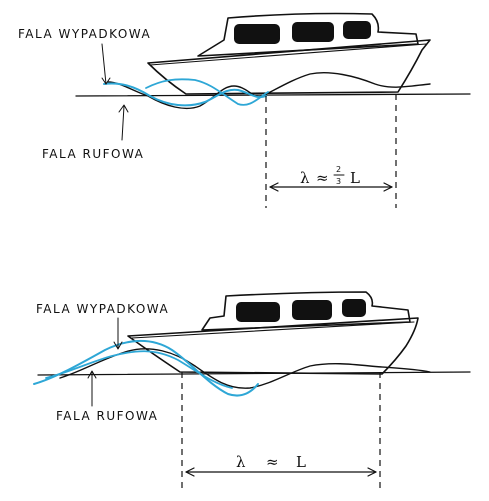  Describe the element at coordinates (107, 416) in the screenshot. I see `bottom-label-stern-wave: FALA RUFOWA` at that location.